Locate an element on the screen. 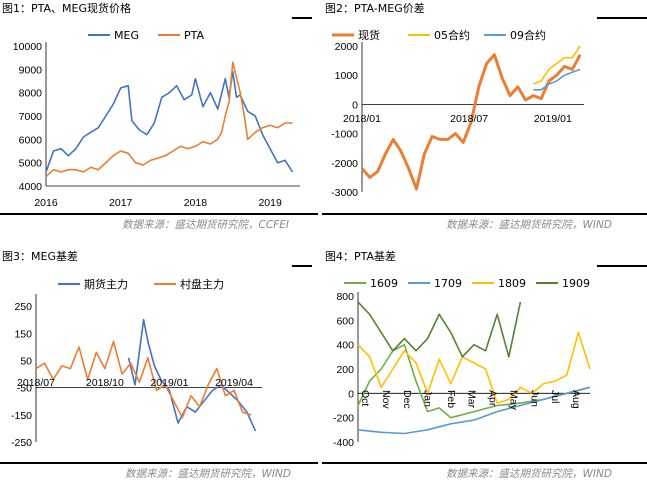 Image resolution: width=647 pixels, height=483 pixels. x-tick-label: May is located at coordinates (513, 400).